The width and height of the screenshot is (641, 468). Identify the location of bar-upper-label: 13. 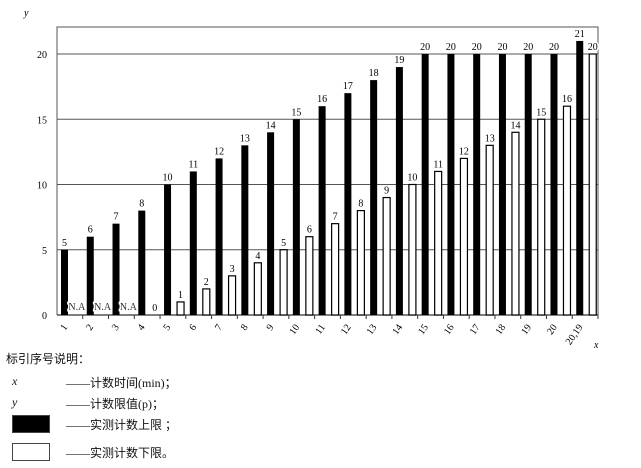
(245, 138).